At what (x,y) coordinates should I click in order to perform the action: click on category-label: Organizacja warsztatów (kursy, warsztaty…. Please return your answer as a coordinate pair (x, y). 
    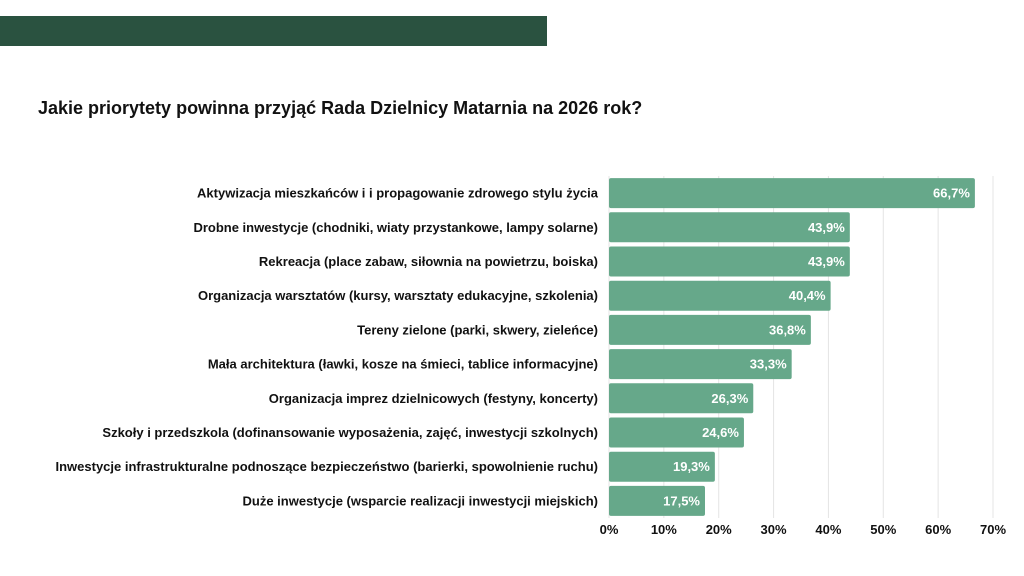
    Looking at the image, I should click on (398, 295).